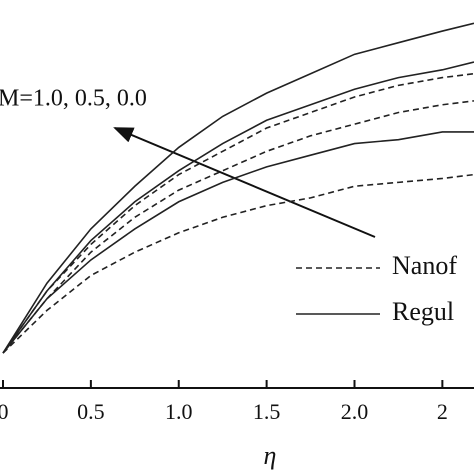 The height and width of the screenshot is (474, 474). What do you see at coordinates (355, 411) in the screenshot?
I see `x-tick-label: 2.0` at bounding box center [355, 411].